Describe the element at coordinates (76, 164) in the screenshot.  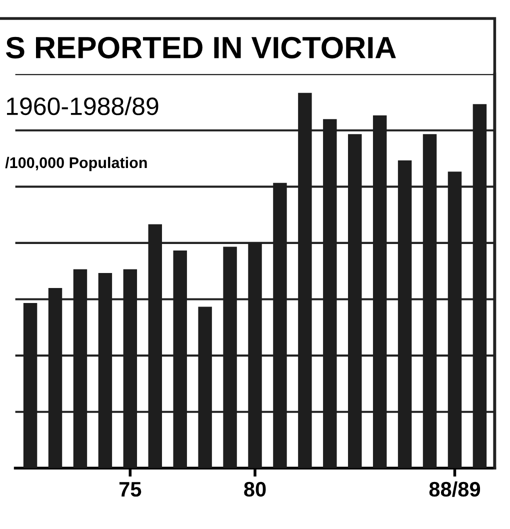
I see `y-axis-title: /100,000 Population` at that location.